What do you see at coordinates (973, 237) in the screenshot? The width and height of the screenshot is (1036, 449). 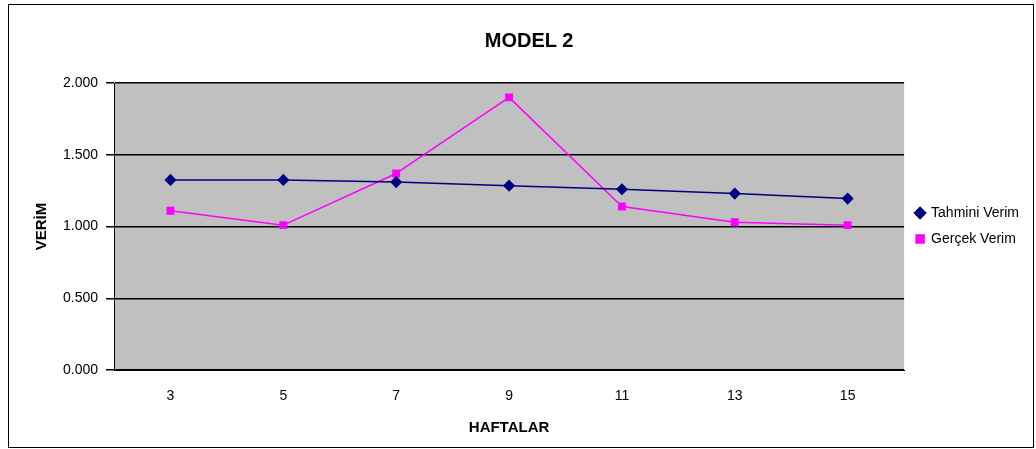 I see `legend-label: Gerçek Verim` at bounding box center [973, 237].